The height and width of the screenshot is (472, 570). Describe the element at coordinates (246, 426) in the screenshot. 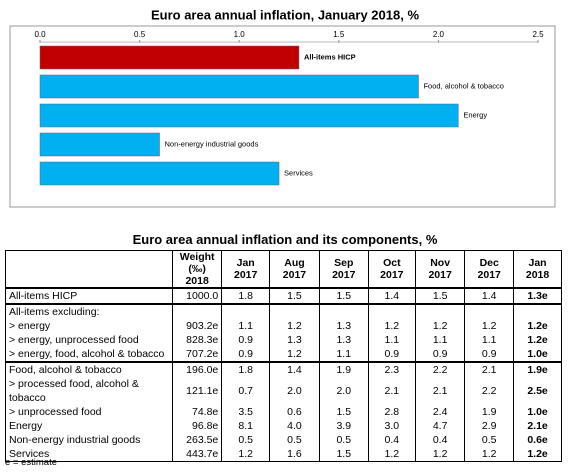

I see `table-cell: 8.1` at that location.